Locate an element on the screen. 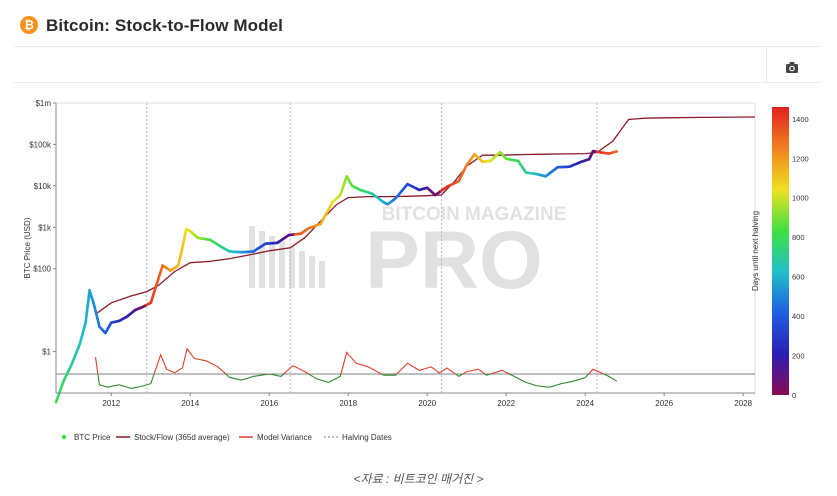  legend-entry: Halving Dates is located at coordinates (367, 437).